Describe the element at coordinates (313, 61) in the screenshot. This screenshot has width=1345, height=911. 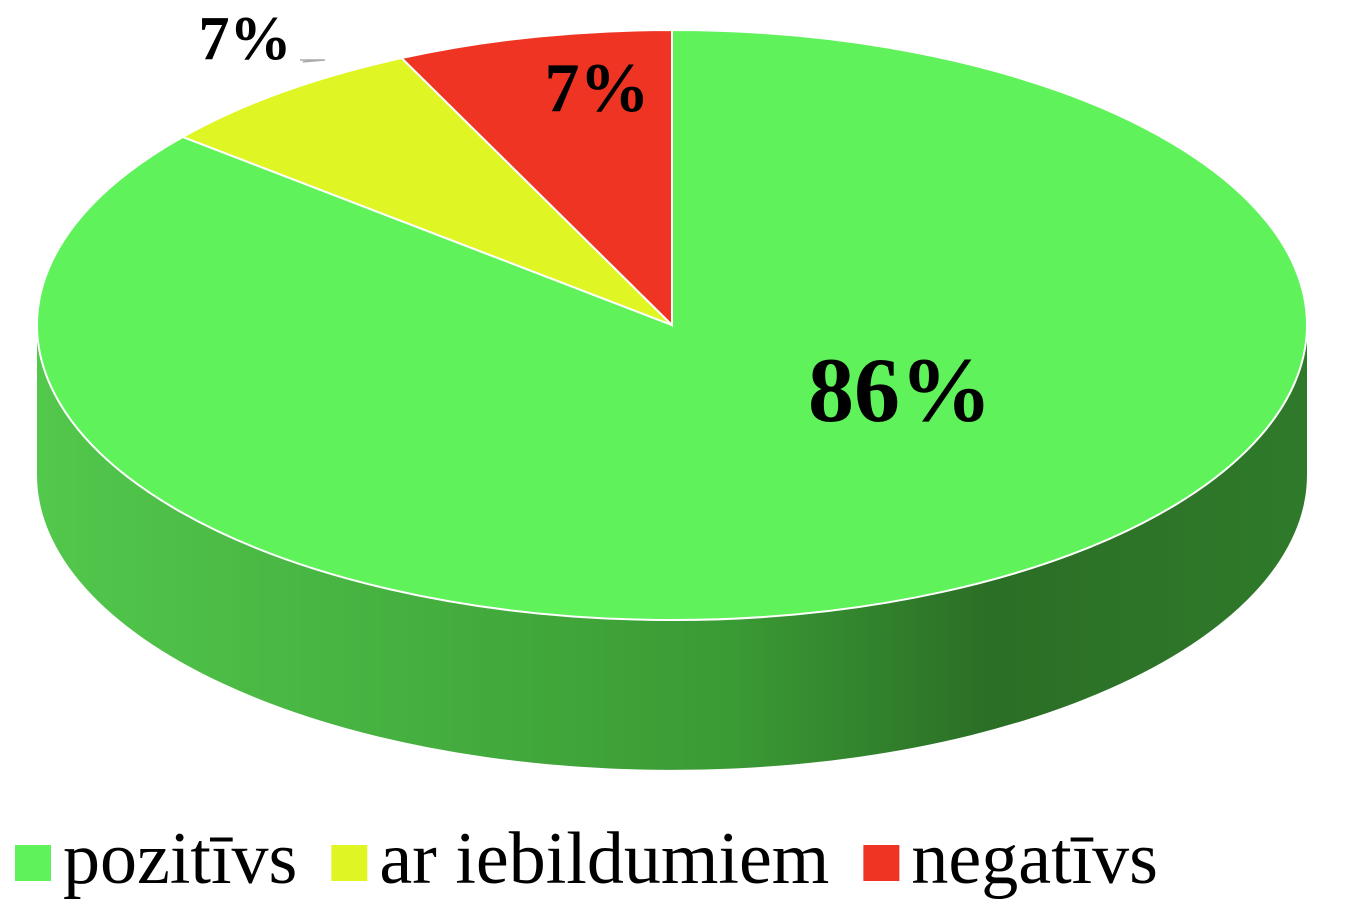
I see `leader-line` at that location.